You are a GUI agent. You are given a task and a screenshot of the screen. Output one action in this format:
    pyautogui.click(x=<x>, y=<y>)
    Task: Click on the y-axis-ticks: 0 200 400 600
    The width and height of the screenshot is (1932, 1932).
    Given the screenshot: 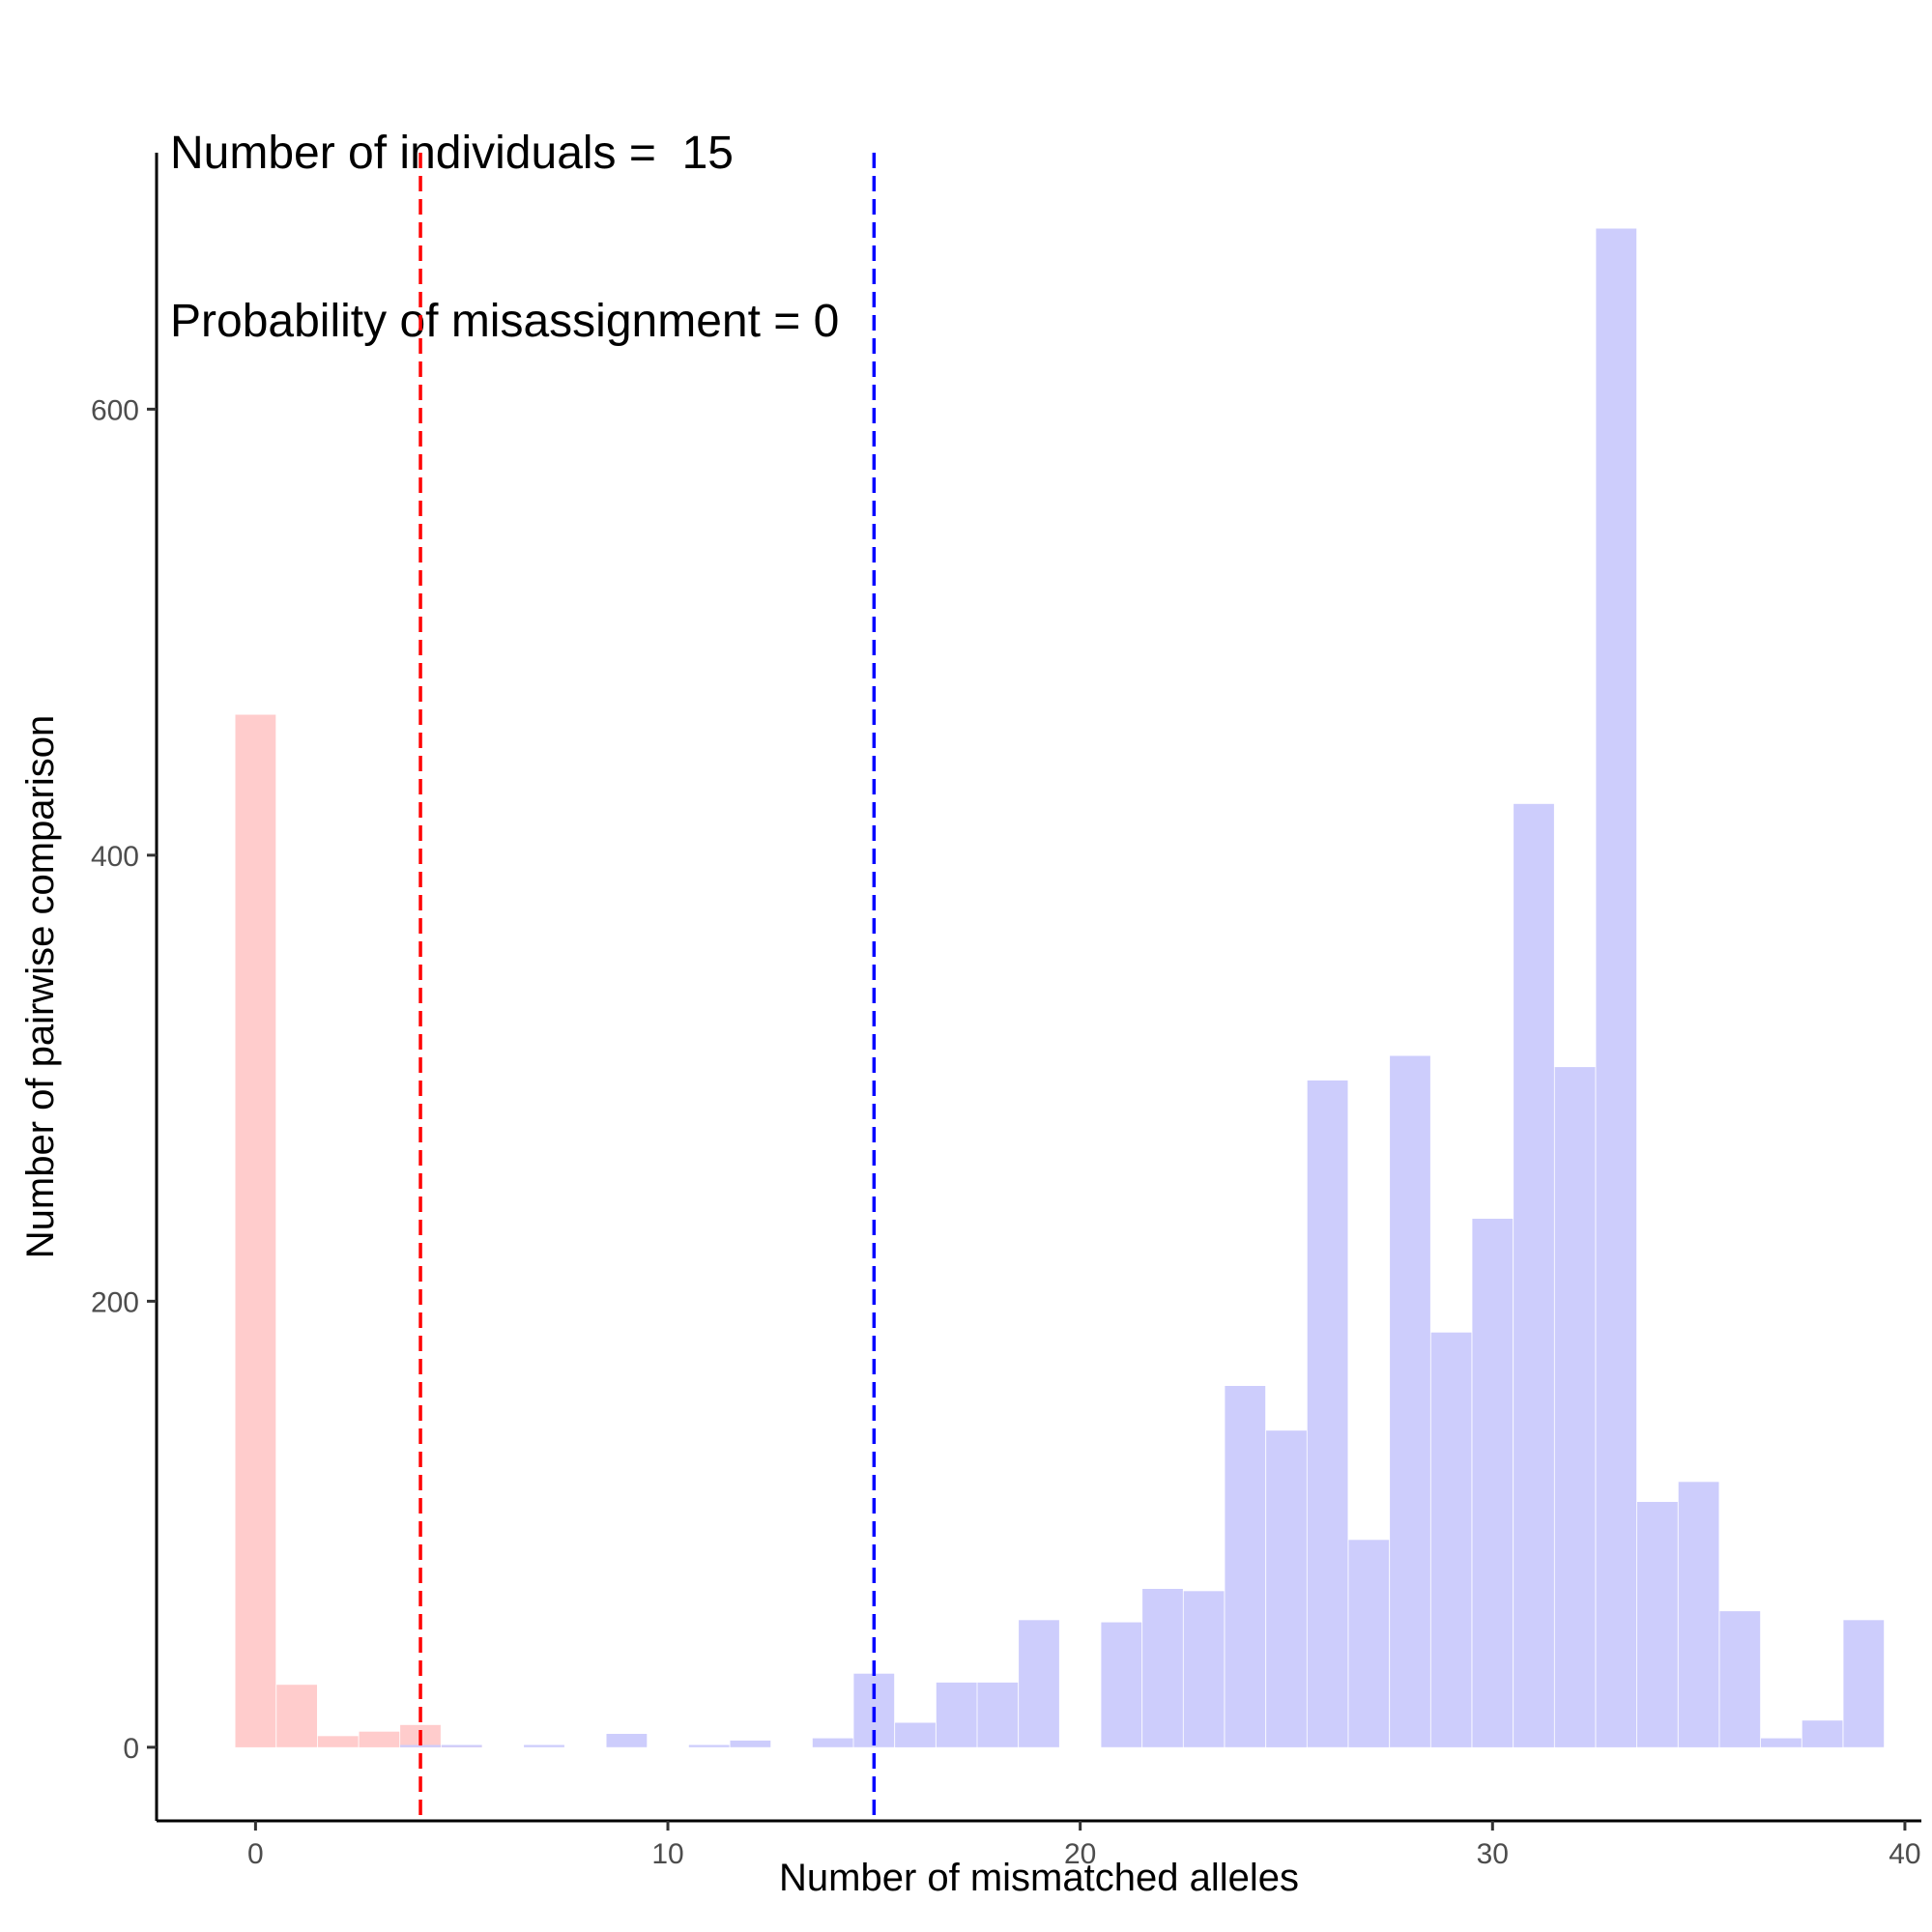 What is the action you would take?
    pyautogui.click(x=124, y=1079)
    